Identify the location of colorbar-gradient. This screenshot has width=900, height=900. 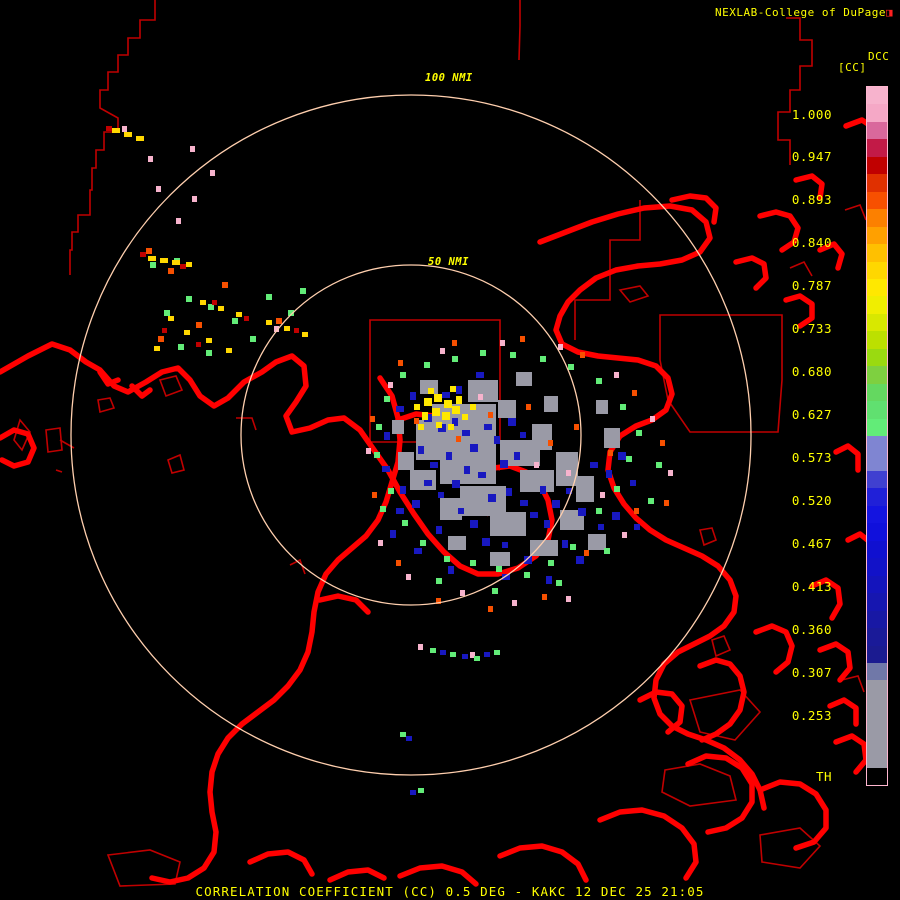
(877, 436).